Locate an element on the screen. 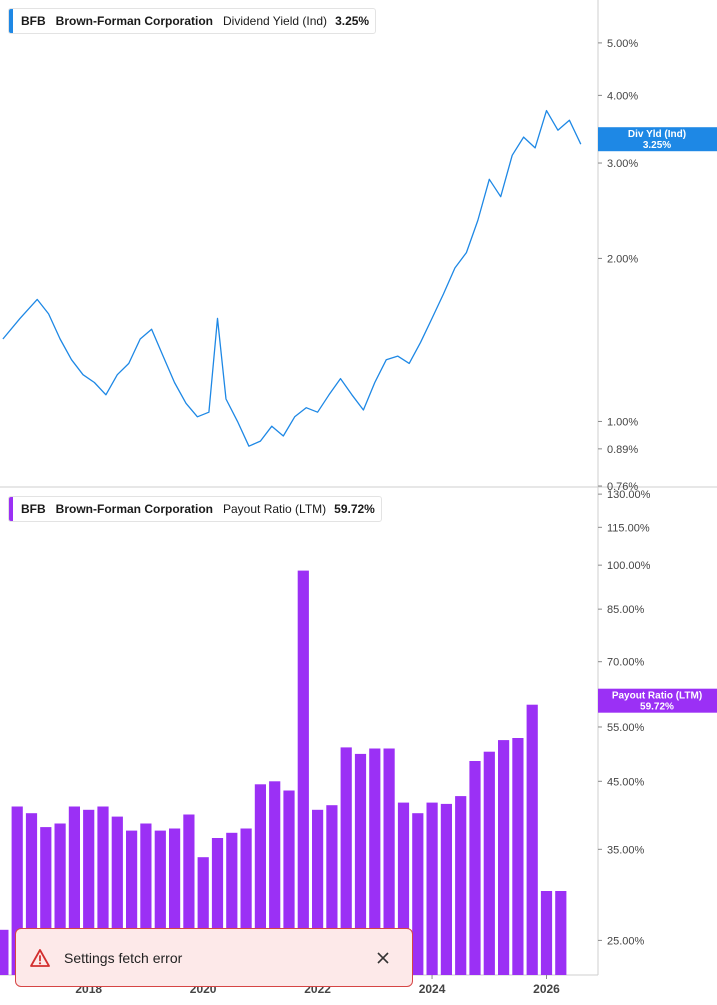  y-tick-label: 100.00% is located at coordinates (629, 566).